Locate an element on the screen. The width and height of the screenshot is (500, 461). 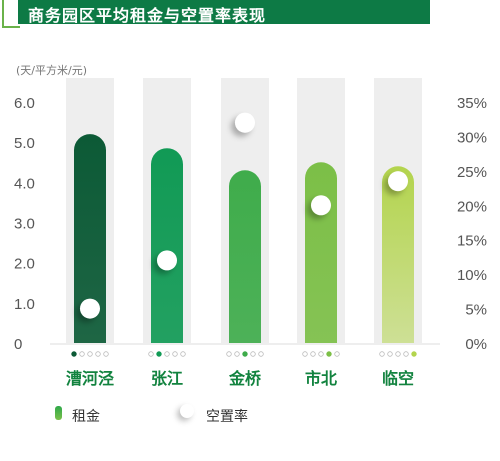
y-right-tick-label: 30% is located at coordinates (472, 137).